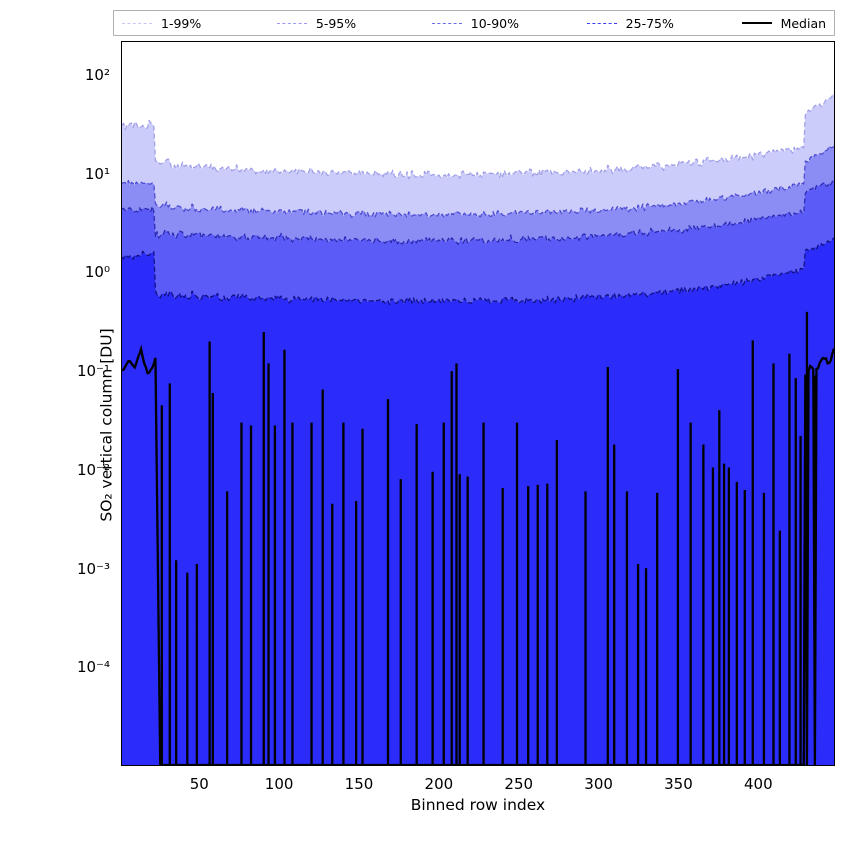  Describe the element at coordinates (199, 784) in the screenshot. I see `x-tick-label: 50` at that location.